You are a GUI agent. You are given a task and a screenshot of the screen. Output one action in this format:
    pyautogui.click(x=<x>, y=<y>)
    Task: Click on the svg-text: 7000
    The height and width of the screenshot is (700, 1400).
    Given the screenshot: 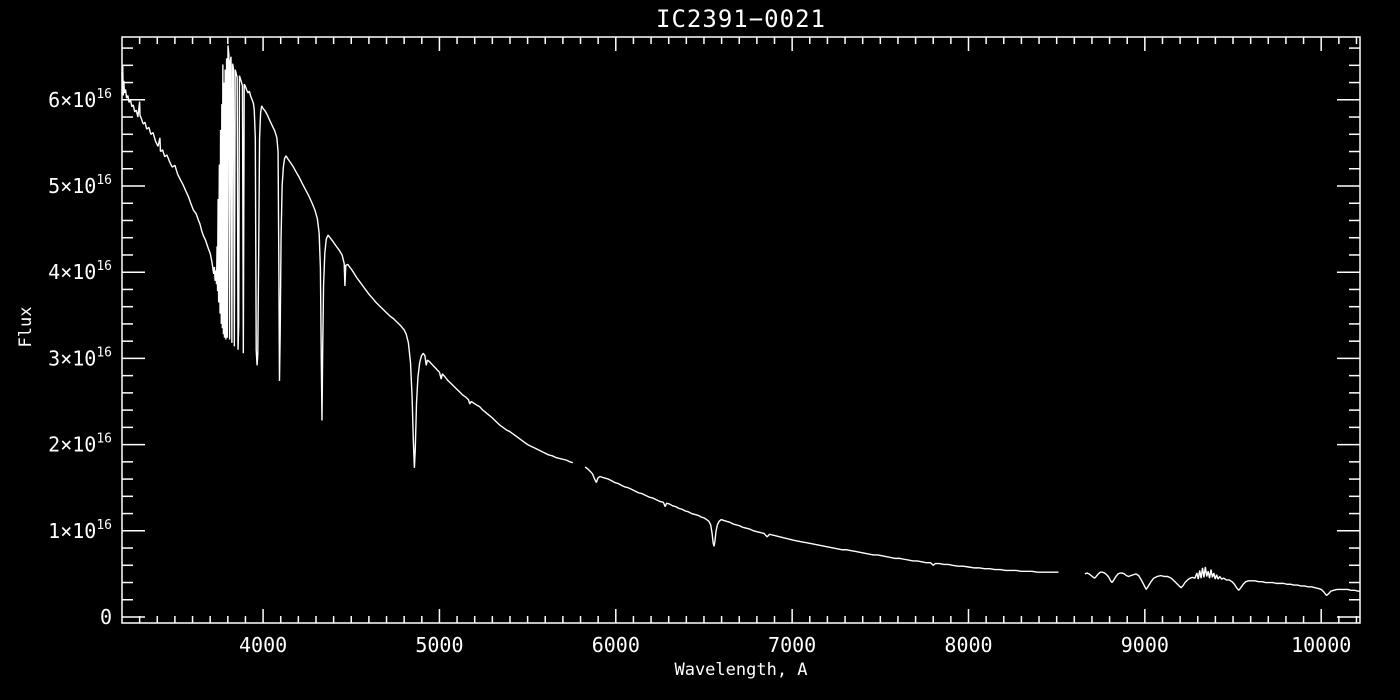 What is the action you would take?
    pyautogui.click(x=792, y=645)
    